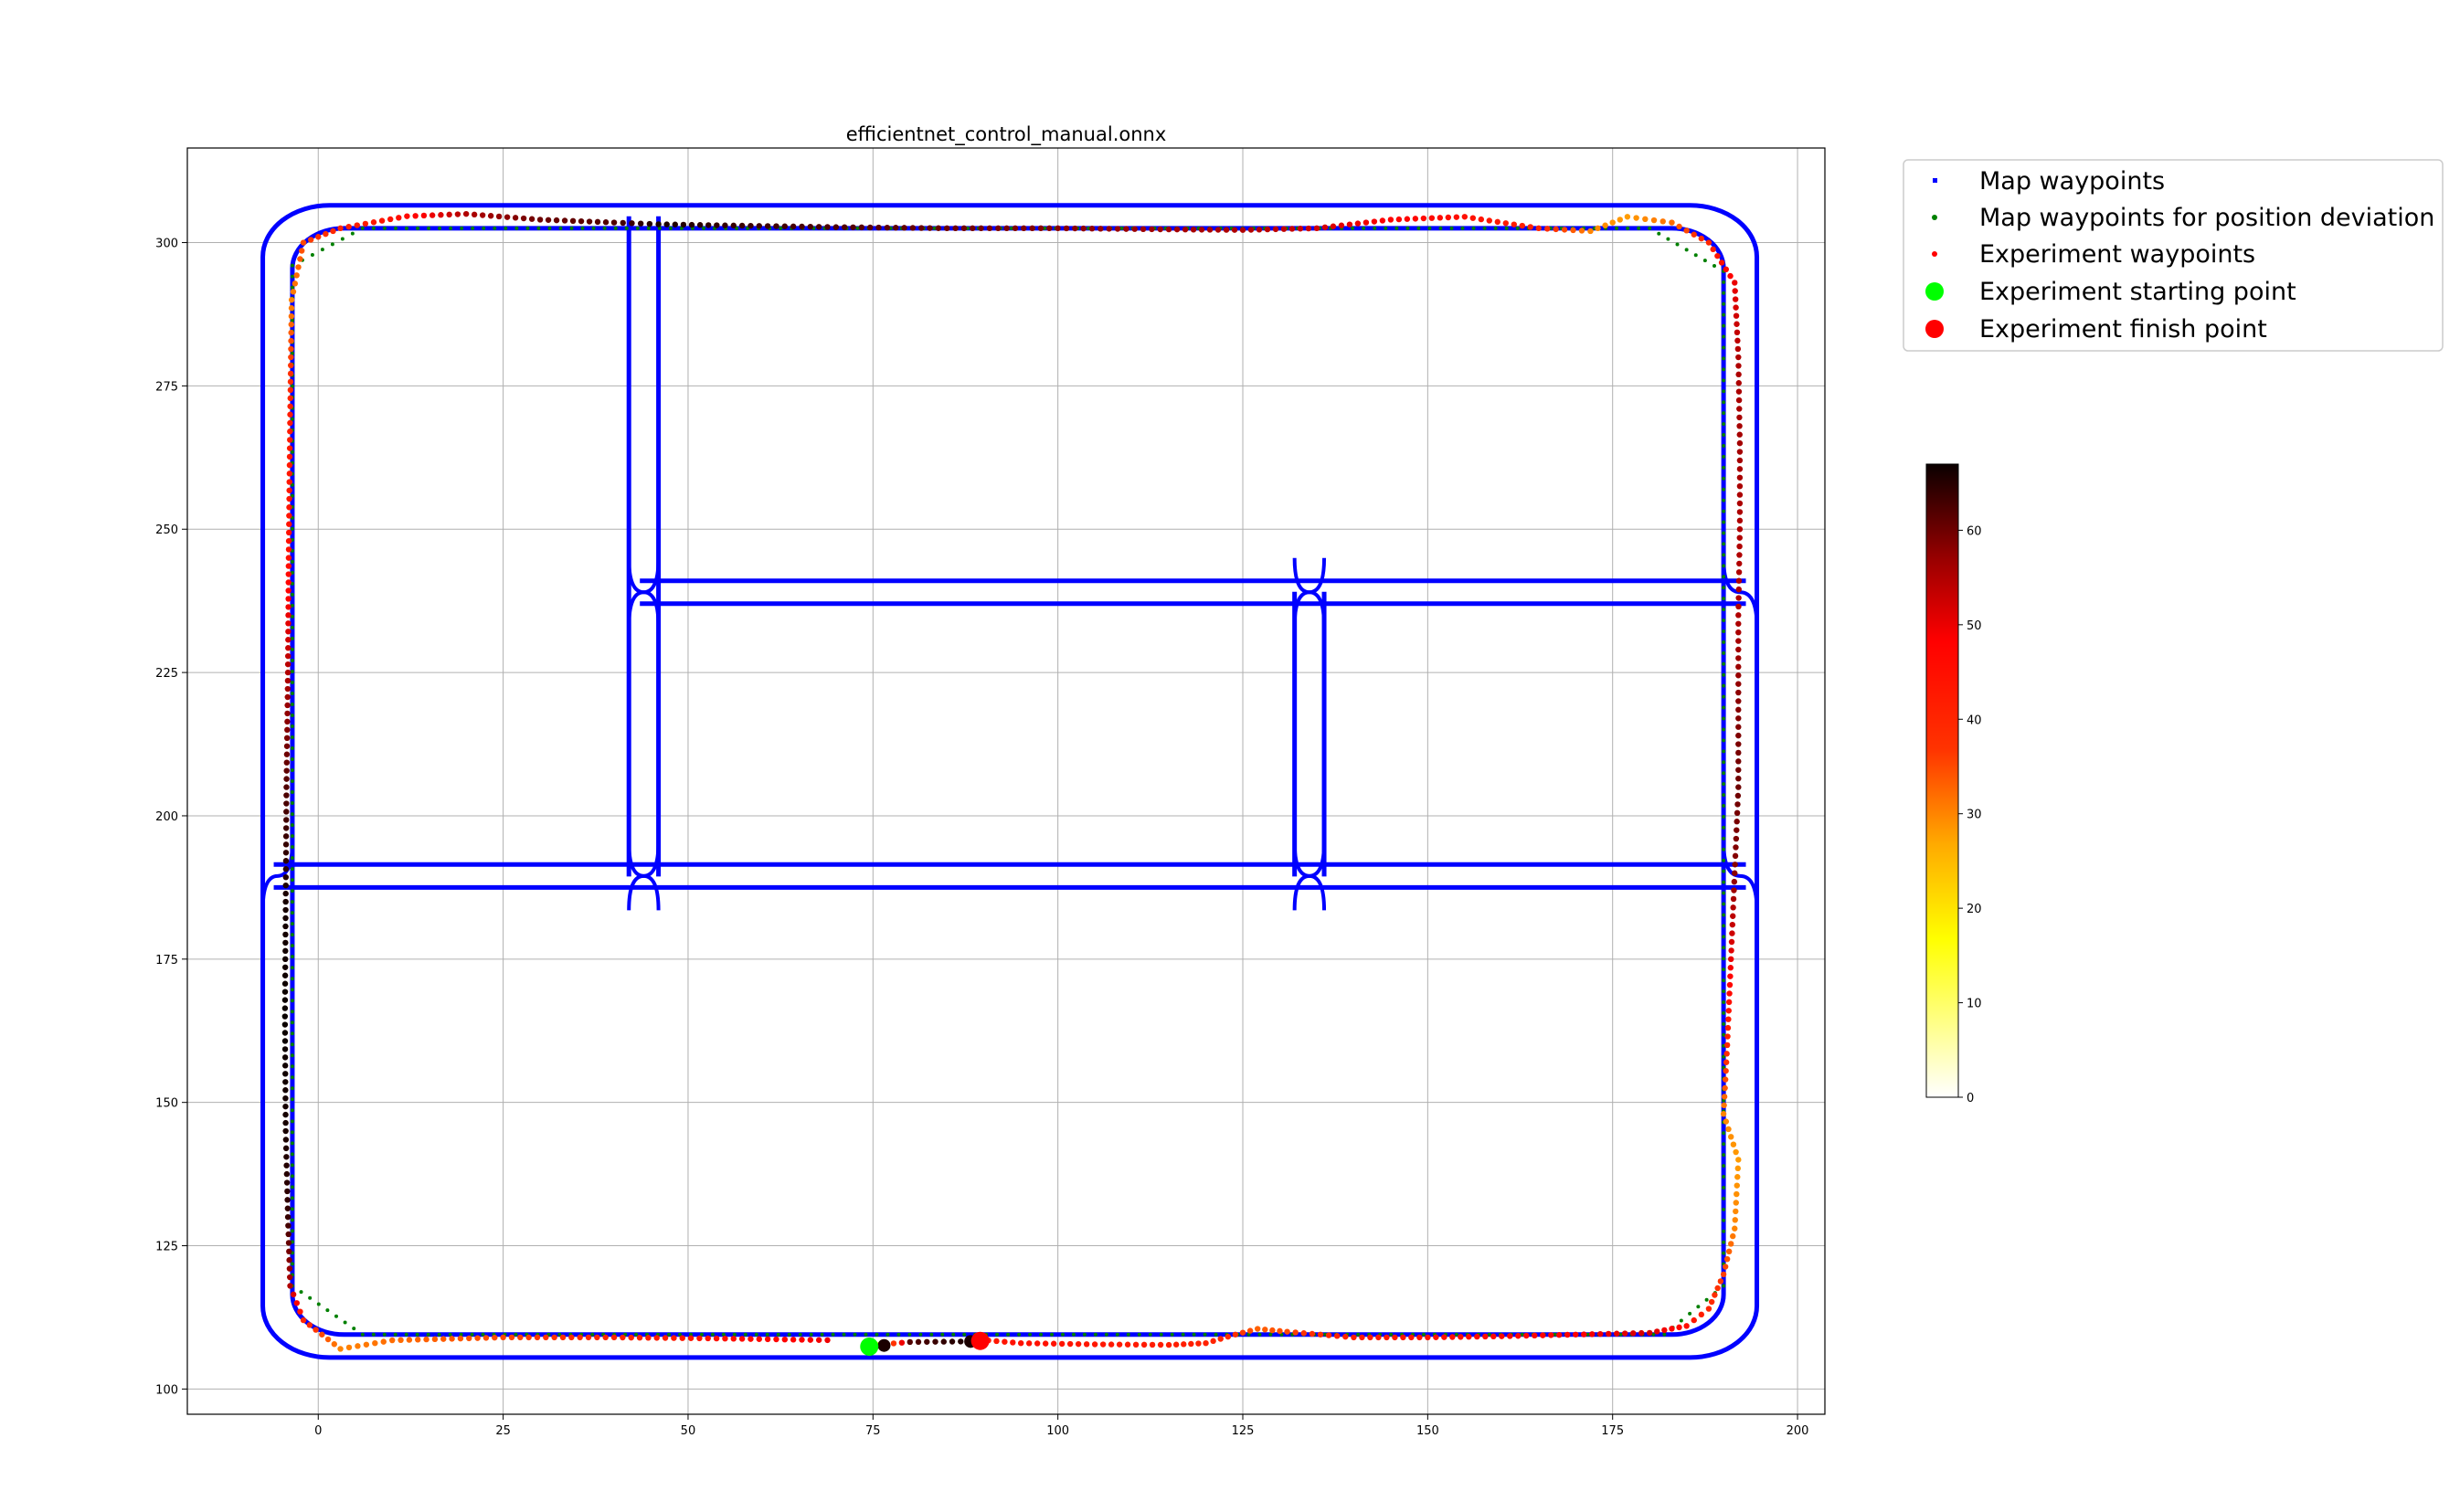  I want to click on colorbar: 0 10 20 30 40 50 60, so click(1953, 784).